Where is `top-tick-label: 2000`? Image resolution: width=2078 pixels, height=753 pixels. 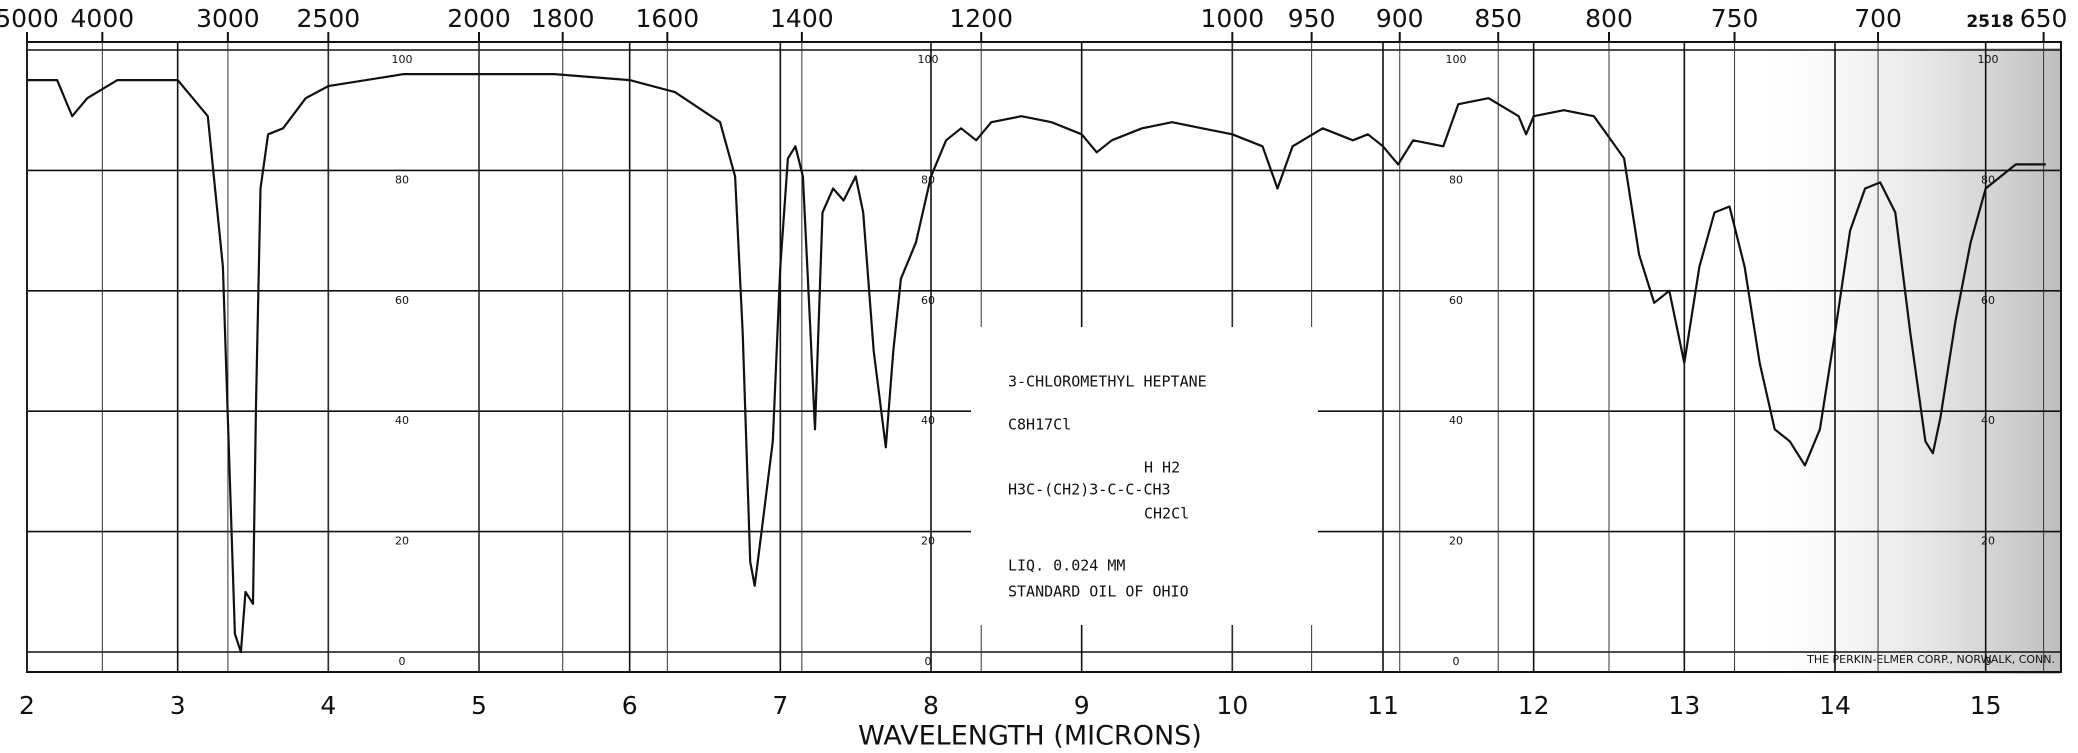 top-tick-label: 2000 is located at coordinates (479, 18).